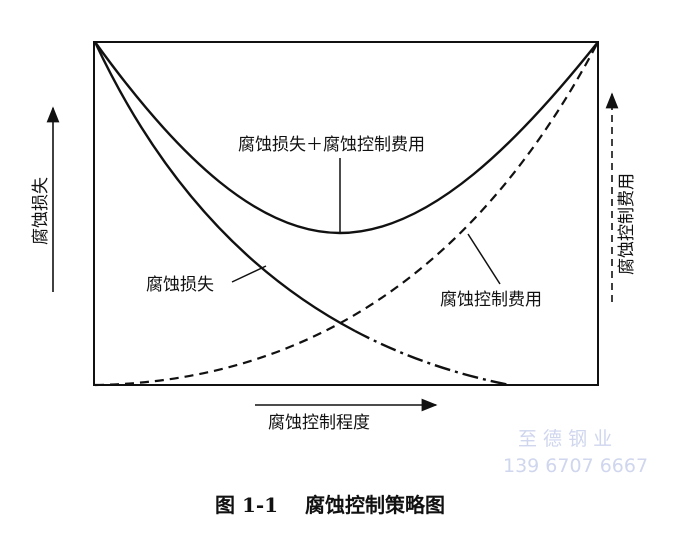 The width and height of the screenshot is (700, 536). I want to click on cost-leader-line, so click(484, 259).